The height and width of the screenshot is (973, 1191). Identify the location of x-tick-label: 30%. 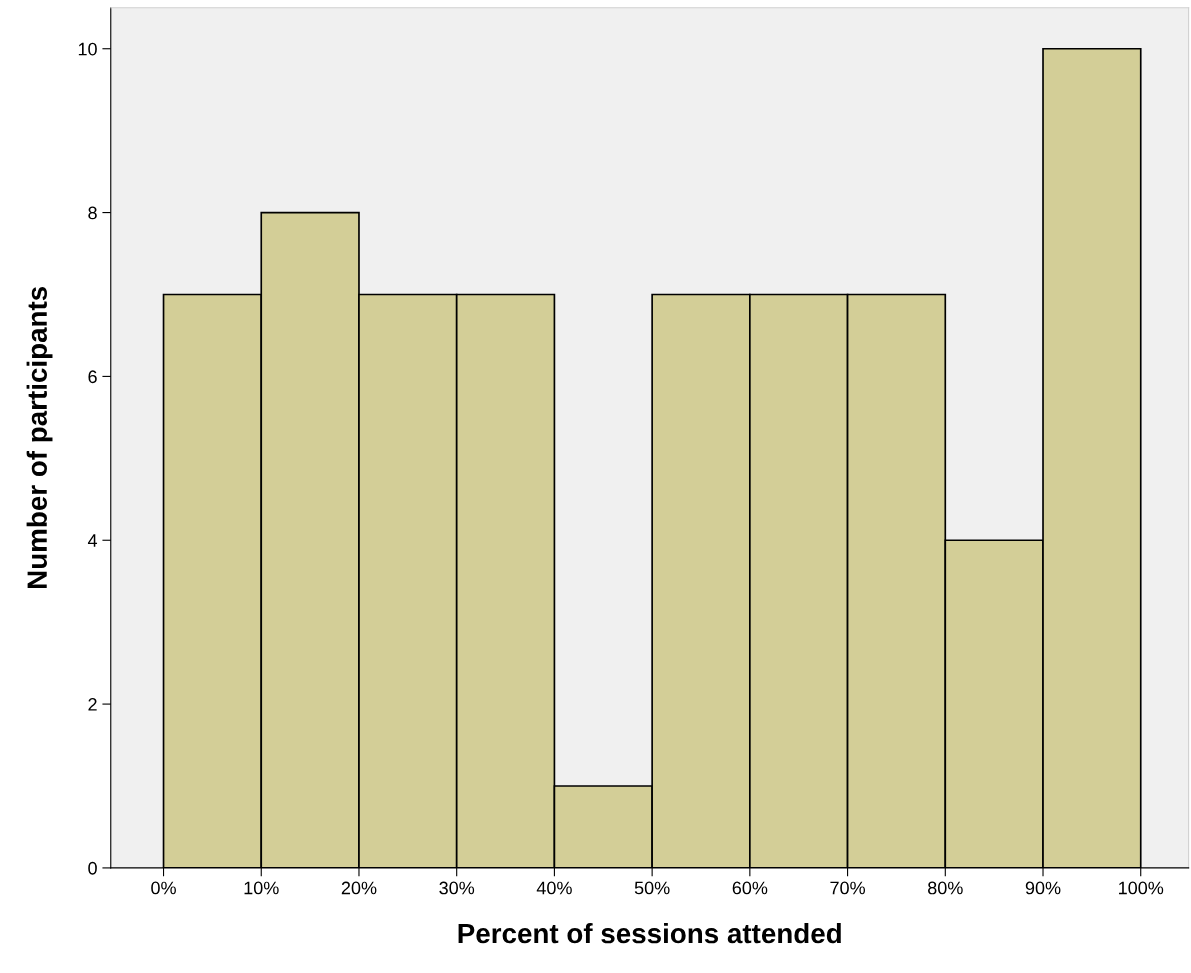
(457, 888).